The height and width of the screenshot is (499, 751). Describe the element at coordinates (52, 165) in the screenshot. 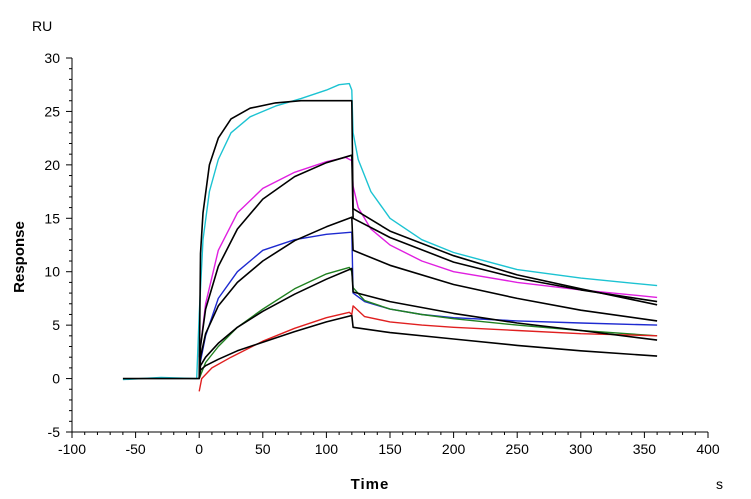

I see `y-tick-label: 20` at that location.